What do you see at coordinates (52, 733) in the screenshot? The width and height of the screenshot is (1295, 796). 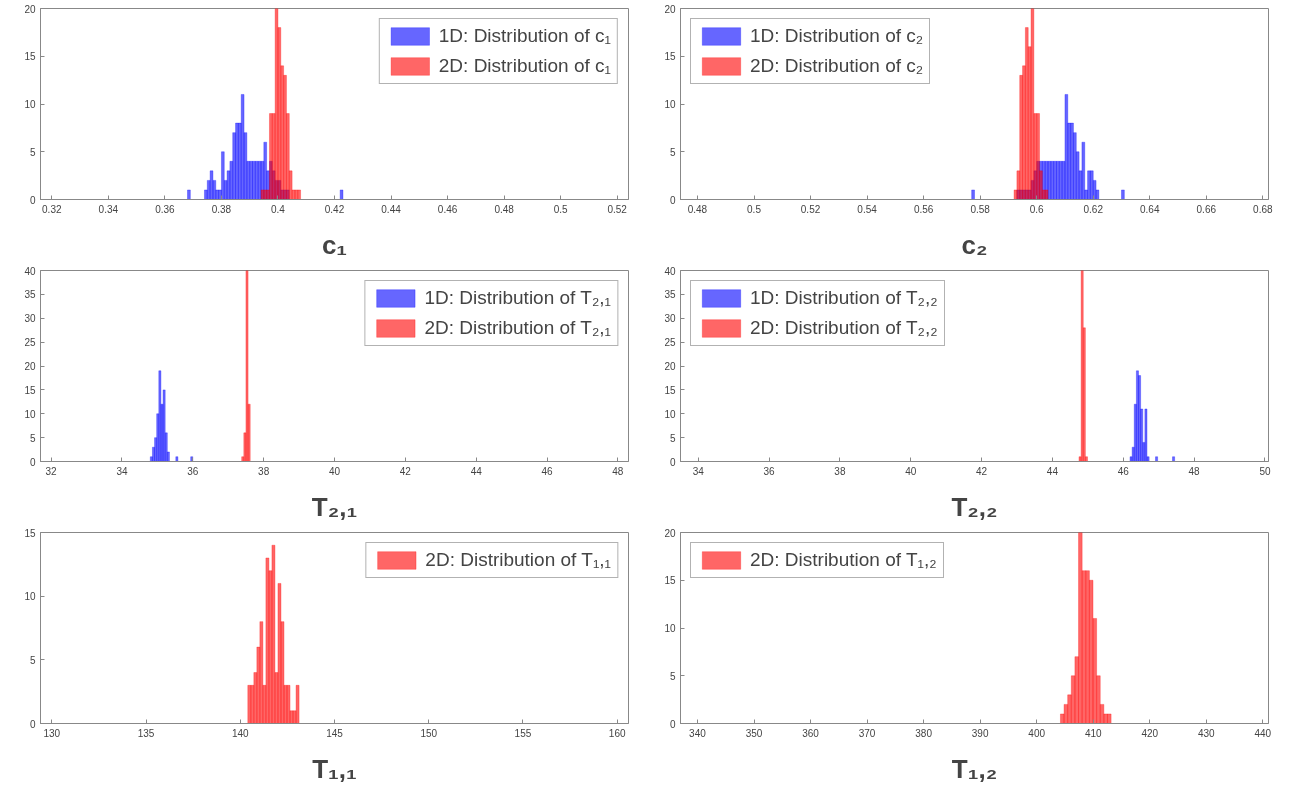 I see `x-tick-label: 130` at bounding box center [52, 733].